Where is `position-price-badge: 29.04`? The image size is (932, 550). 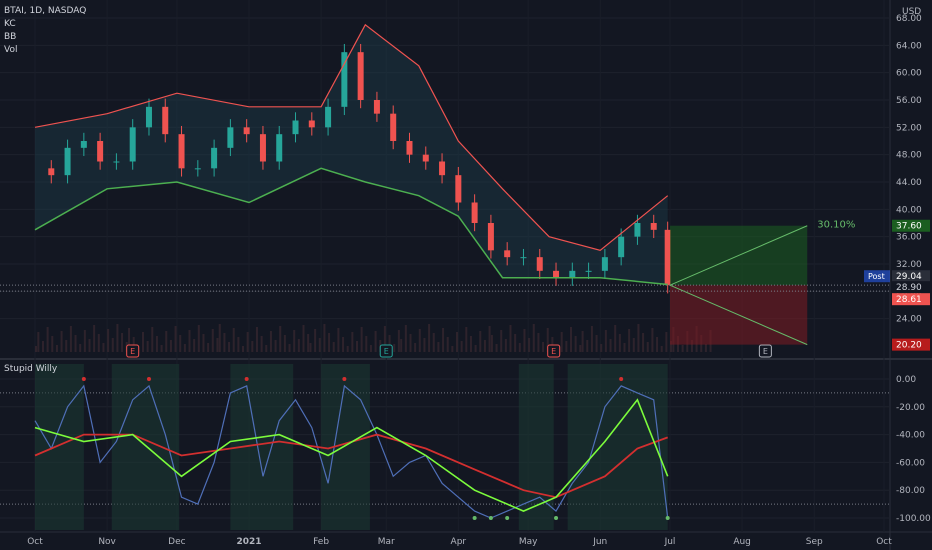 position-price-badge: 29.04 is located at coordinates (909, 277).